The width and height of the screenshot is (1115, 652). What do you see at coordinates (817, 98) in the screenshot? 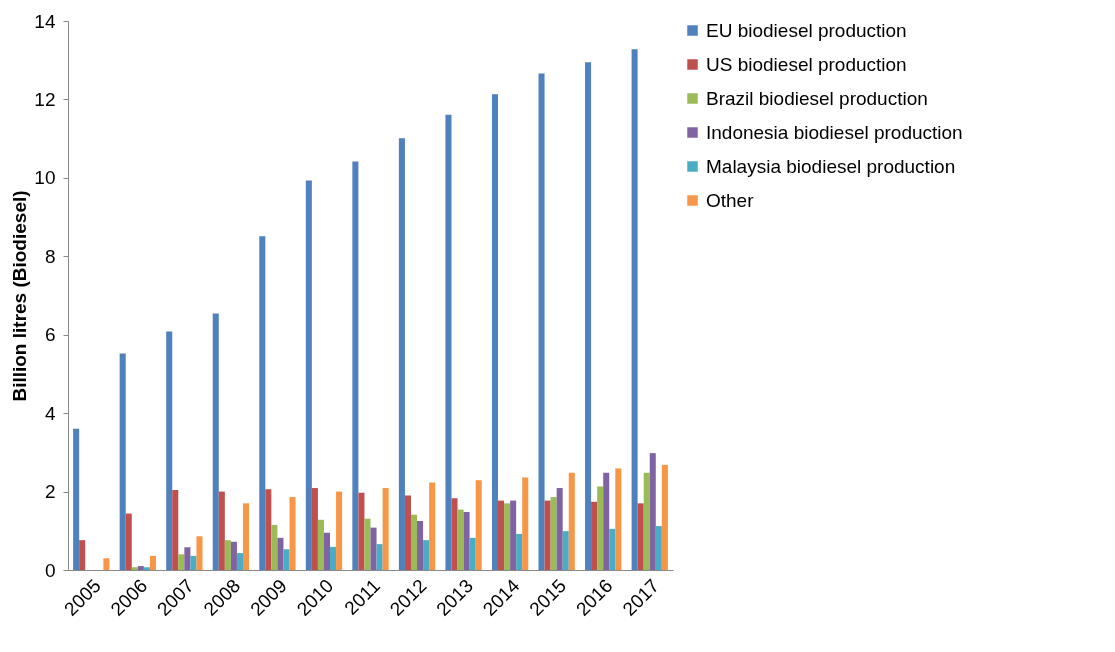
I see `legend-label: Brazil biodiesel production` at bounding box center [817, 98].